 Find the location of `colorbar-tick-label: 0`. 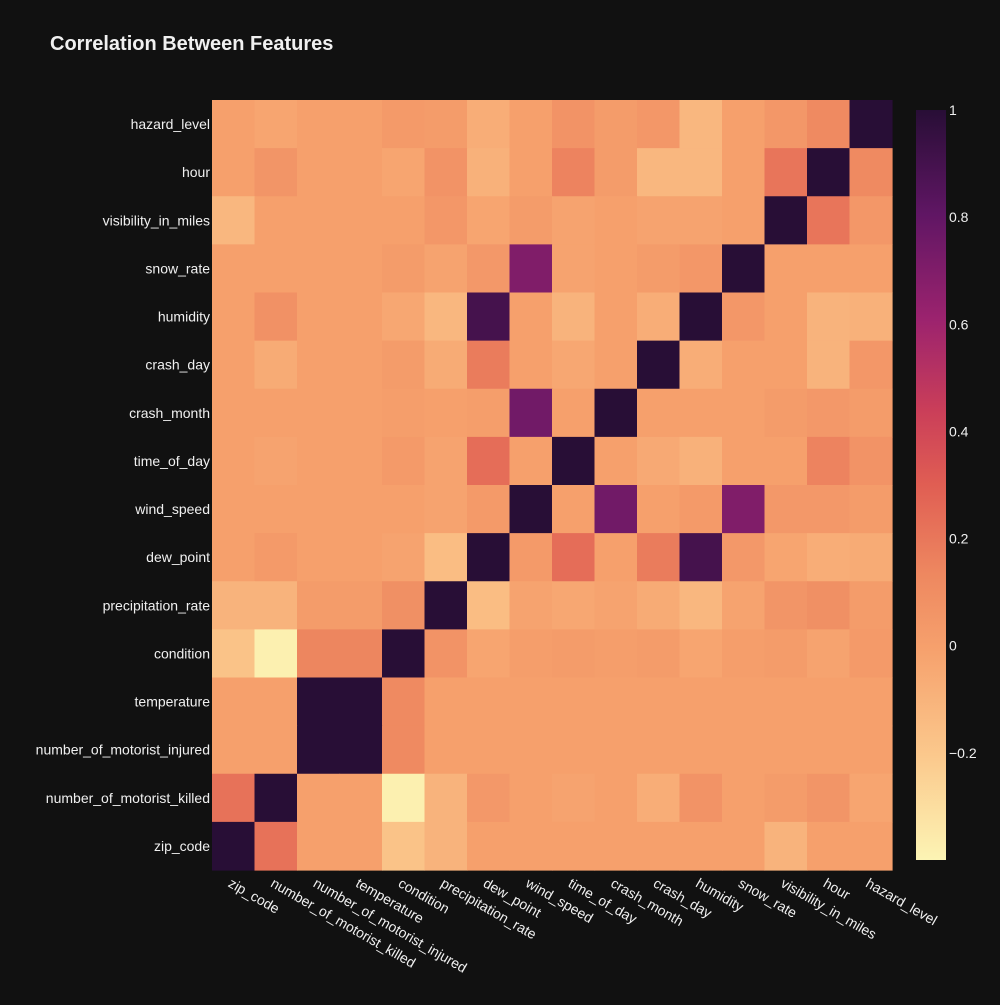

colorbar-tick-label: 0 is located at coordinates (953, 646).